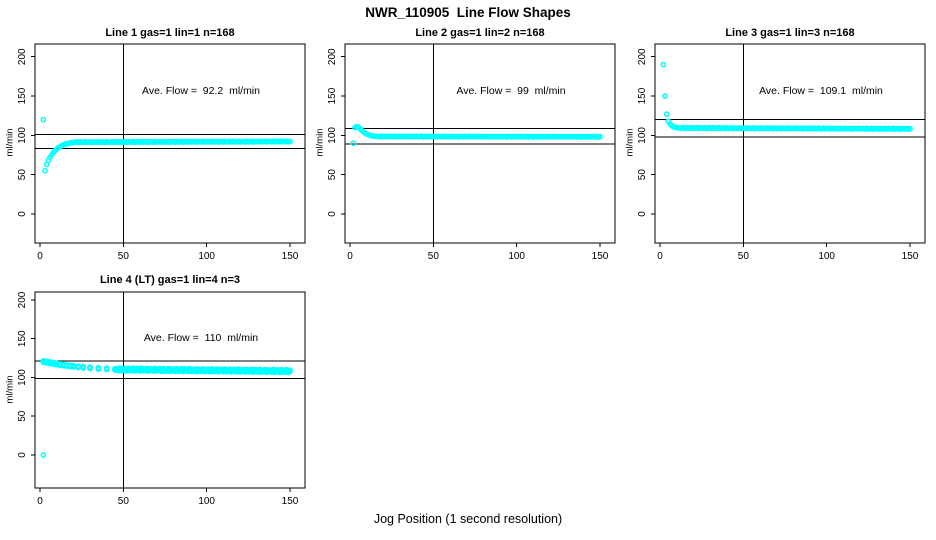 The image size is (936, 540). What do you see at coordinates (471, 152) in the screenshot?
I see `panel-2: 0 50 100 150 0 50 100 150 200` at bounding box center [471, 152].